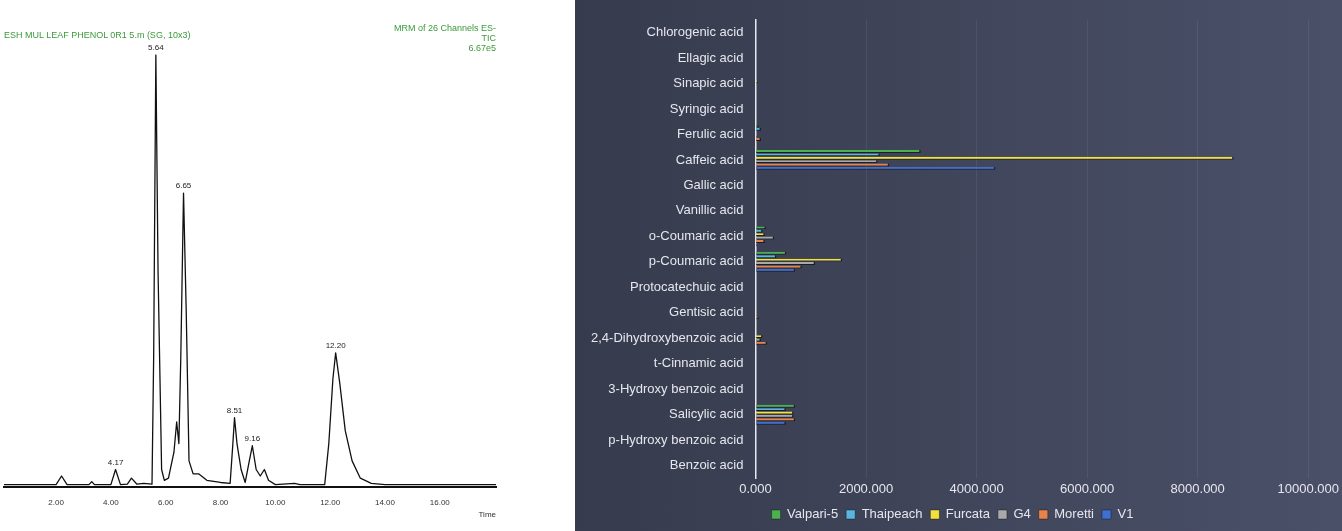  Describe the element at coordinates (166, 502) in the screenshot. I see `x-tick-label: 6.00` at that location.